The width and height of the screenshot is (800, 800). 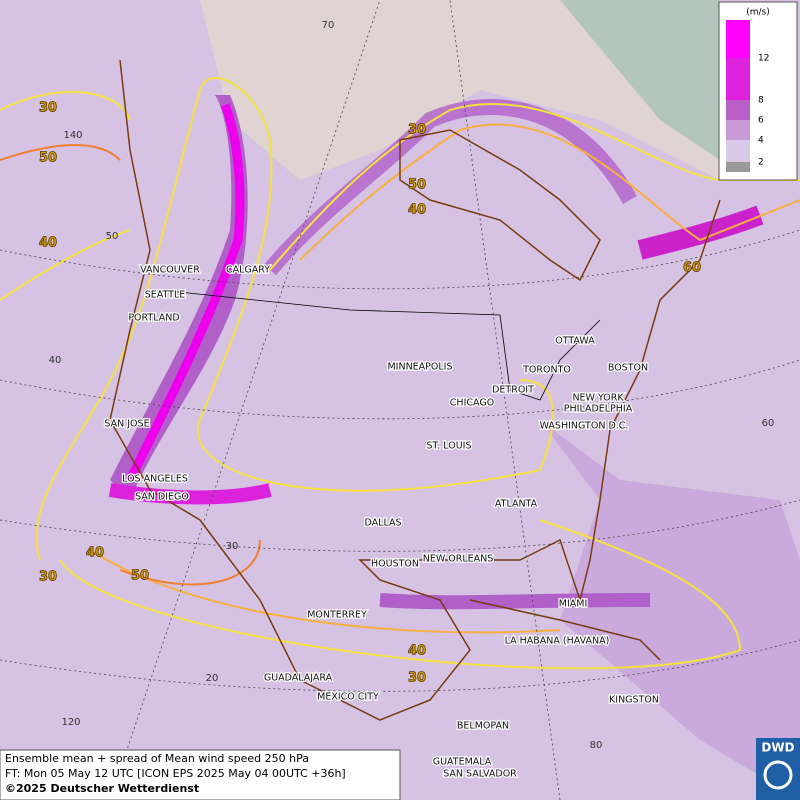 What do you see at coordinates (462, 762) in the screenshot?
I see `city-label: GUATEMALA` at bounding box center [462, 762].